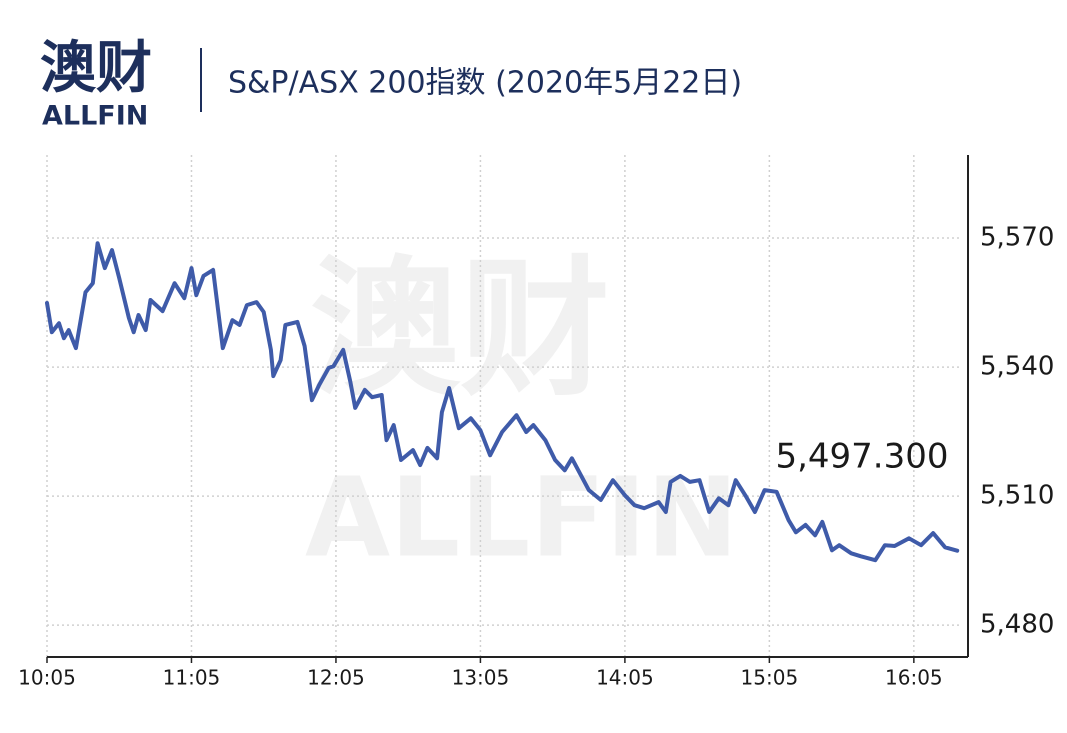  What do you see at coordinates (861, 457) in the screenshot?
I see `last-value-annotation: 5,497.300` at bounding box center [861, 457].